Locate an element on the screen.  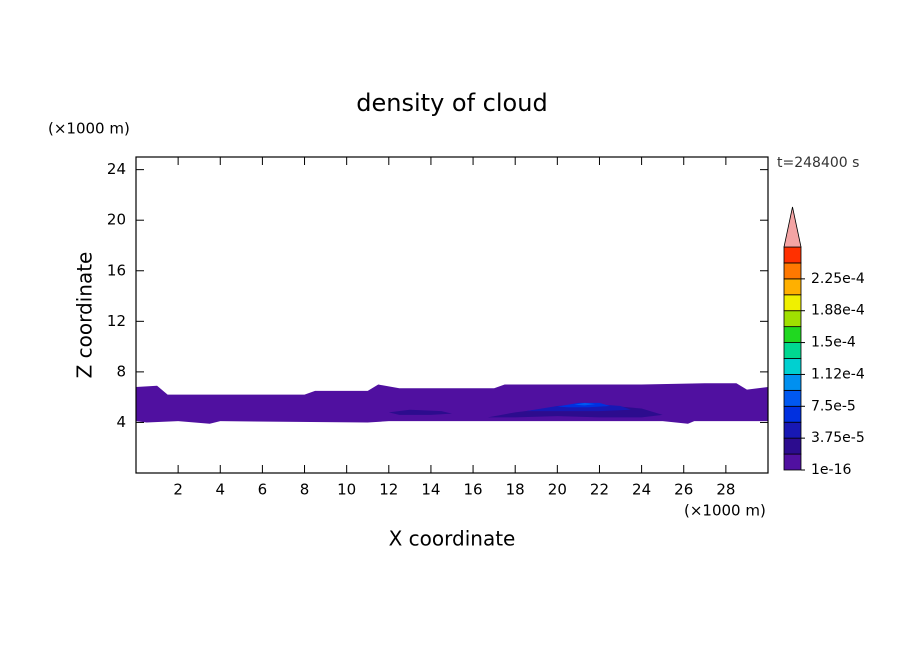
y-tick-label: 16 is located at coordinates (116, 270).